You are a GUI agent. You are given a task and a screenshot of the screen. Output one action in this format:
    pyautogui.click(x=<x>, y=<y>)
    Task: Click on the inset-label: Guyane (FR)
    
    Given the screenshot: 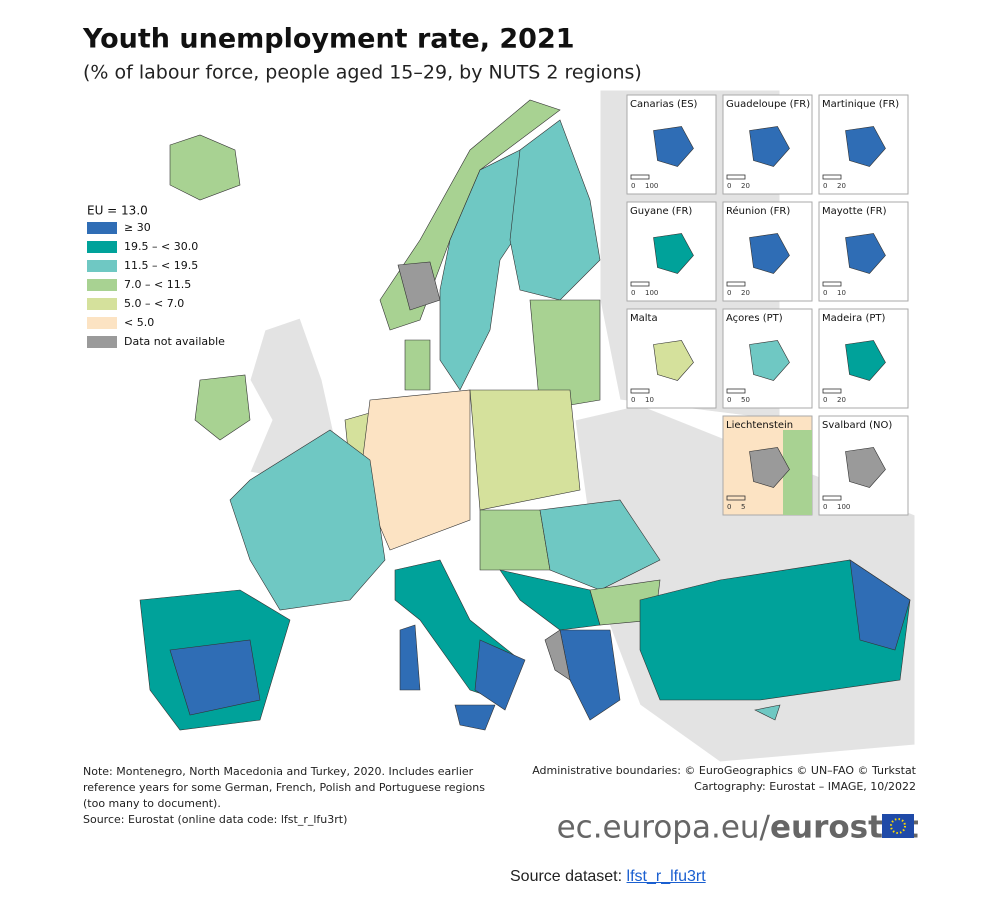 What is the action you would take?
    pyautogui.click(x=661, y=211)
    